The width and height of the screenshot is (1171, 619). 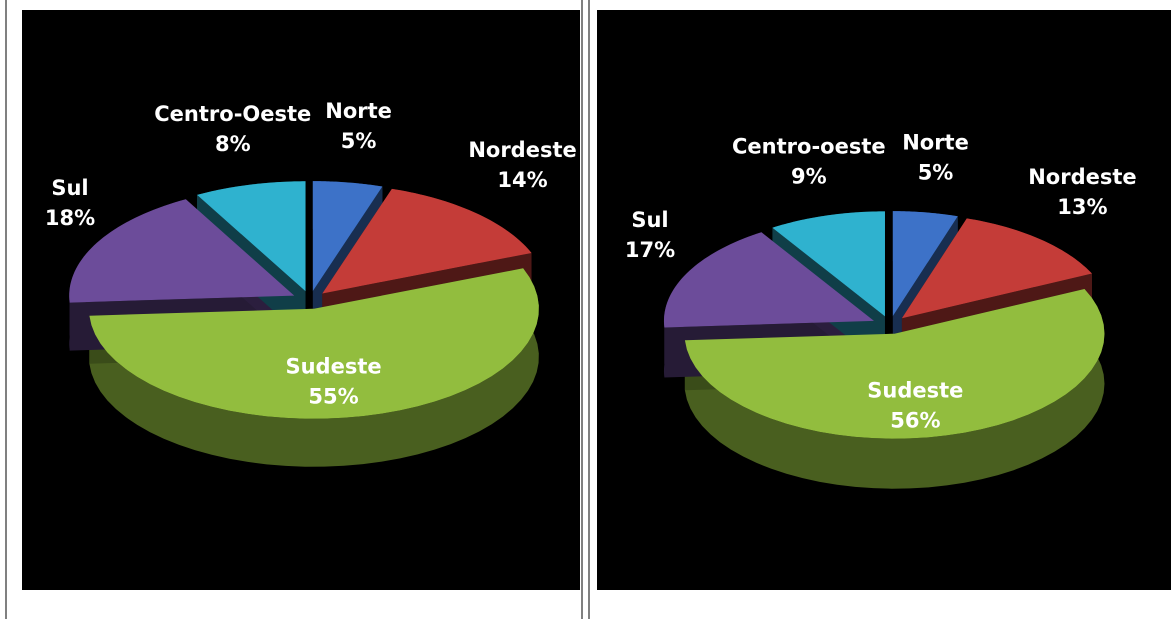 I want to click on slice-value-label: 18%, so click(x=70, y=218).